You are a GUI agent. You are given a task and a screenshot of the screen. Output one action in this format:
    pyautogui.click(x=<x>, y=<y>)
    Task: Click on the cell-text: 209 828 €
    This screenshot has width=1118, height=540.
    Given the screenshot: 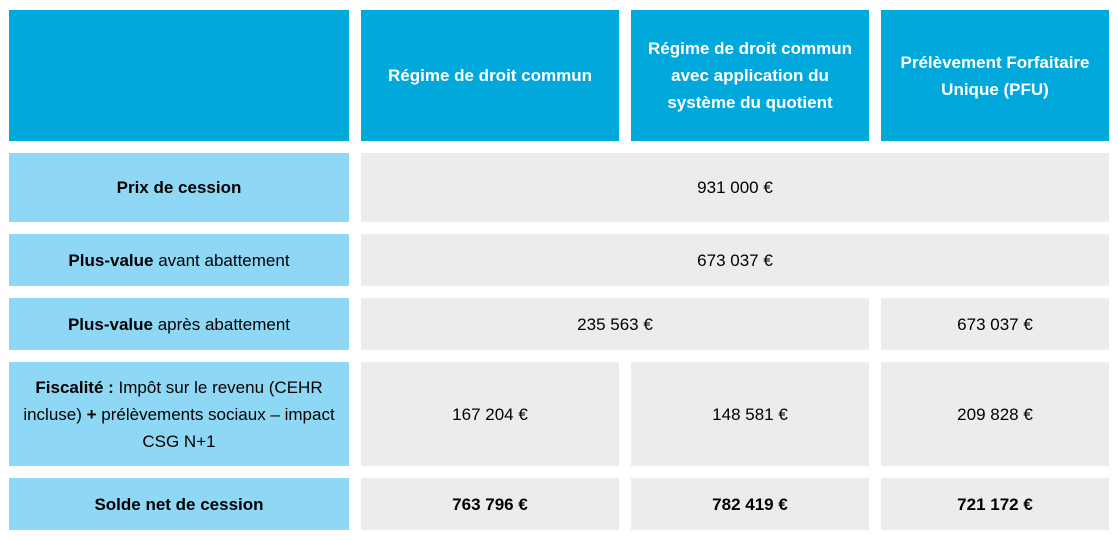 What is the action you would take?
    pyautogui.click(x=995, y=414)
    